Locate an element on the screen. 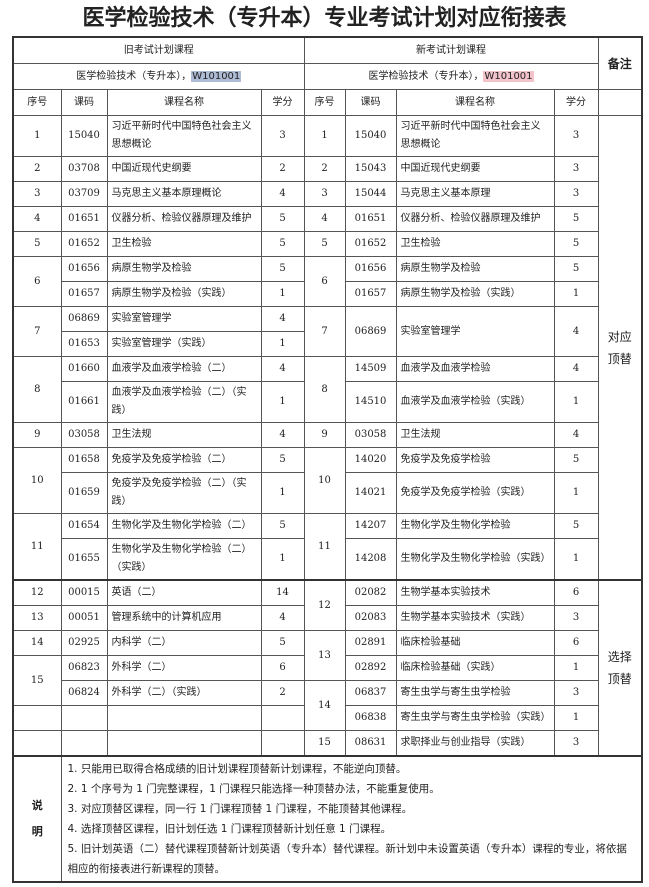  table-row: 2 03708 中国近现代史纲要 2 2 15043 中国近现代史纲要 3 is located at coordinates (327, 169).